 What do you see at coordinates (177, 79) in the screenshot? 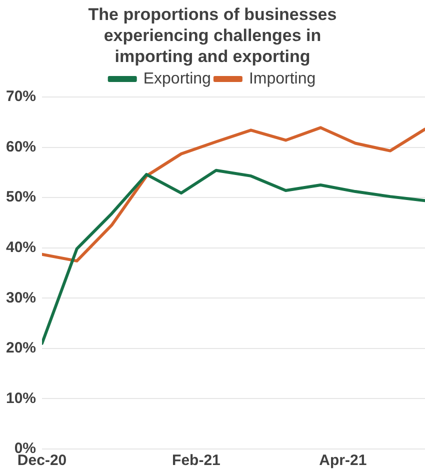
I see `legend-label: Exporting` at bounding box center [177, 79].